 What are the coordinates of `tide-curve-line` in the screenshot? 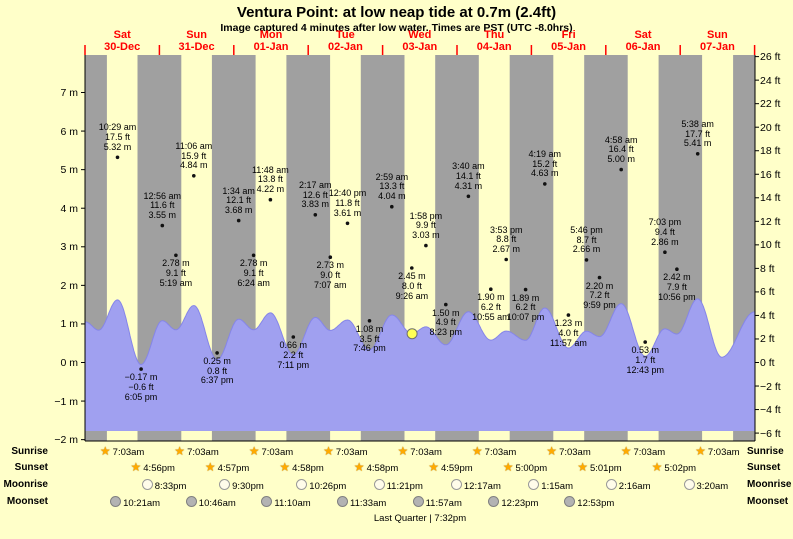 It's located at (419, 332).